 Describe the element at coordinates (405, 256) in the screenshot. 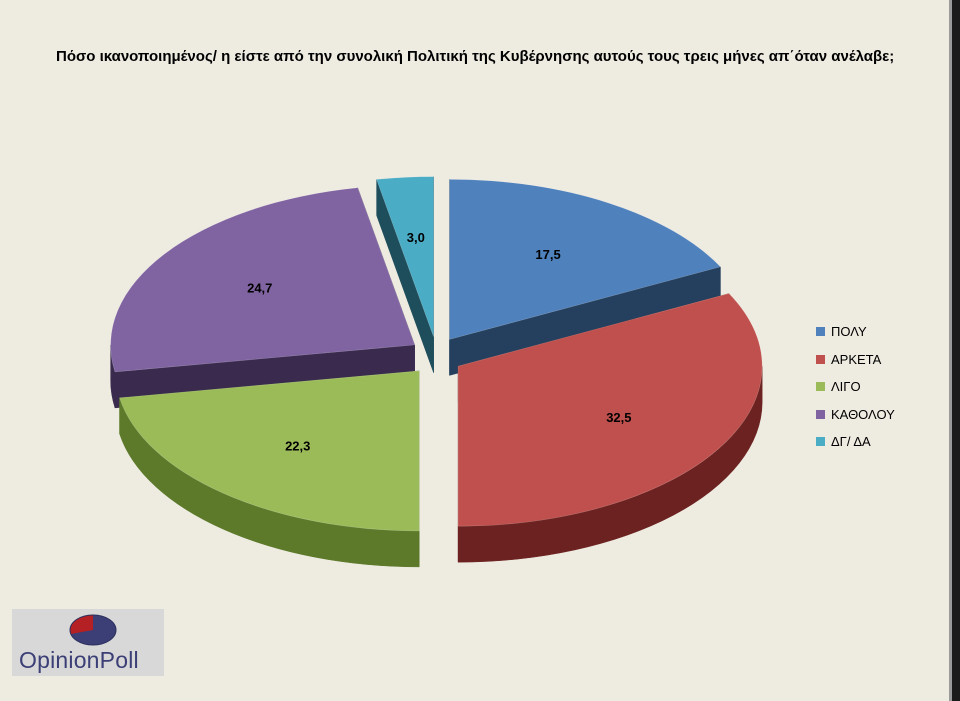

I see `slice-δγ-δα` at that location.